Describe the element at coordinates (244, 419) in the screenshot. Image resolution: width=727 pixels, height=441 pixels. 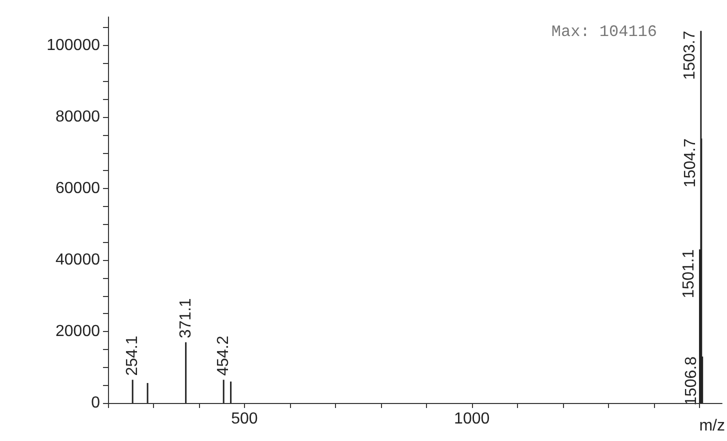
I see `x-tick-label: 500` at that location.